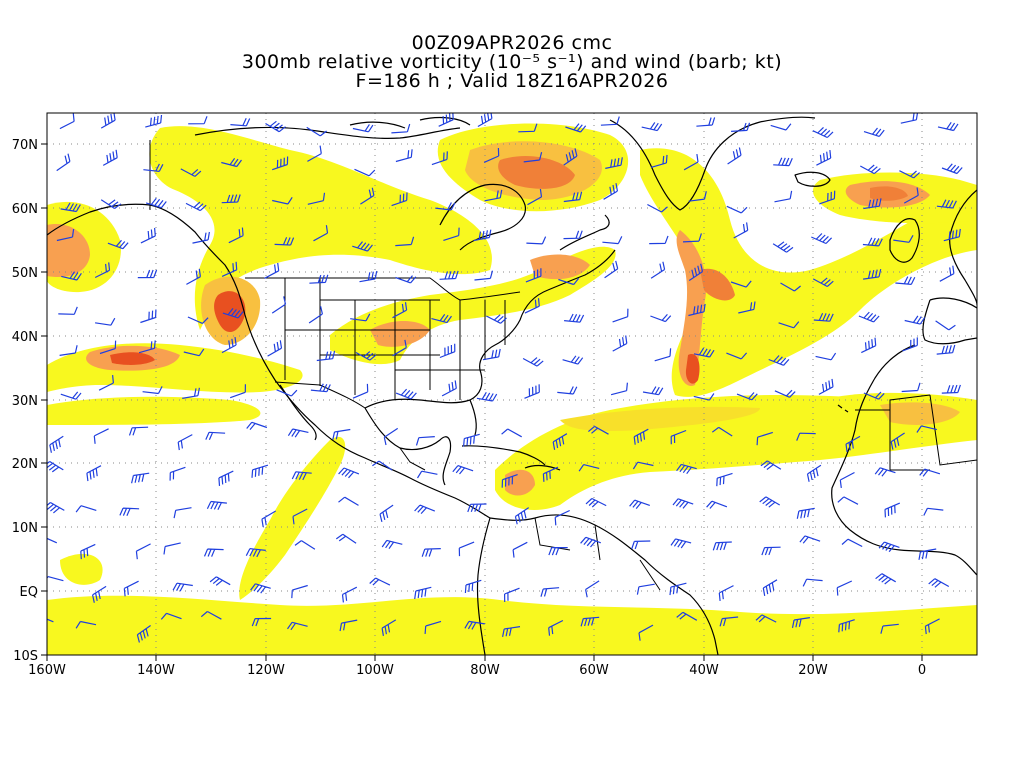  I want to click on lat-tick-60n: 60N, so click(25, 209).